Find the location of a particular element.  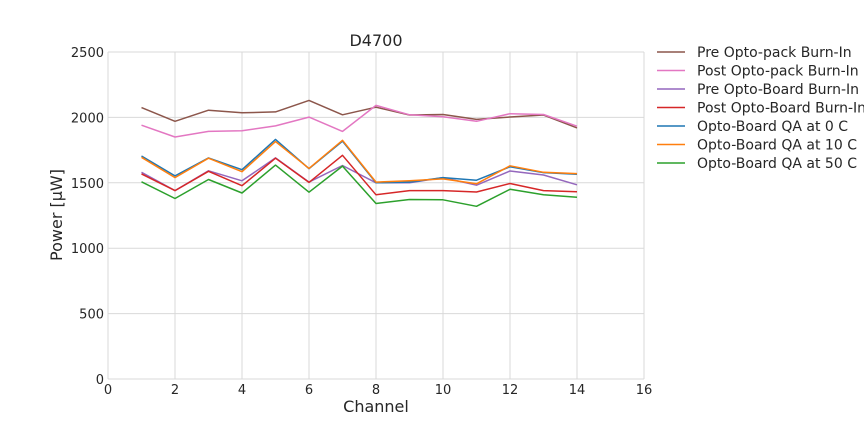

y-tick-label: 2000 is located at coordinates (87, 118).